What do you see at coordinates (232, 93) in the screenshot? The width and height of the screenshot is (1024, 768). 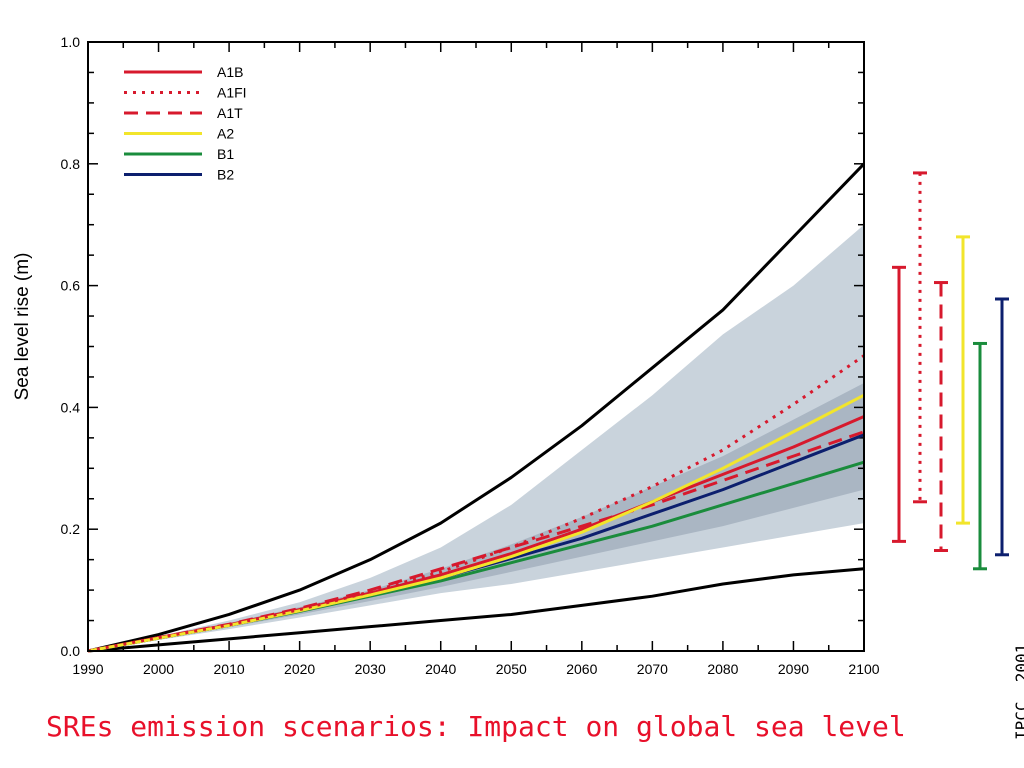 I see `legend-label-a1fi: A1FI` at bounding box center [232, 93].